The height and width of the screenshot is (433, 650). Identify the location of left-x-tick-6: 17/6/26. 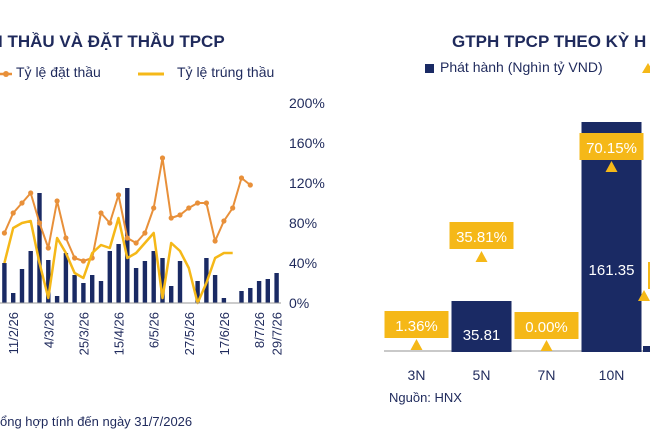
(224, 333).